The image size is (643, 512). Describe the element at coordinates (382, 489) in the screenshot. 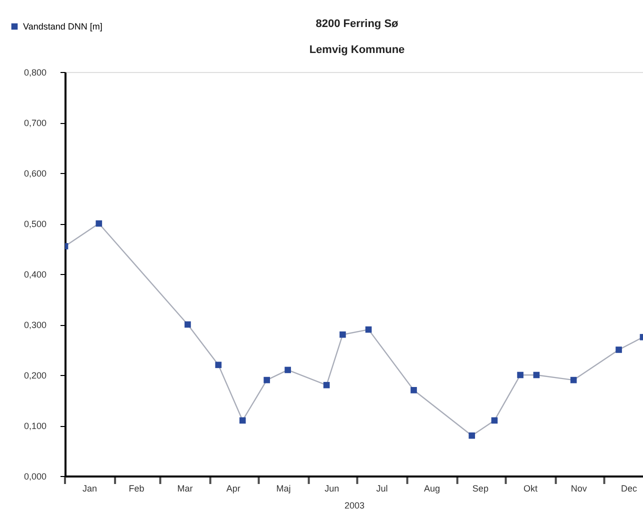

I see `x-tick-label: Jul` at that location.